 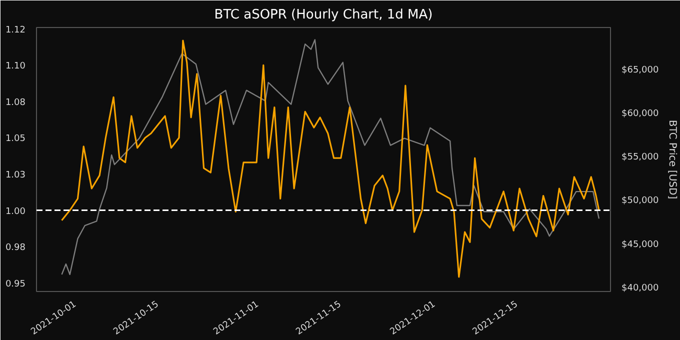 What do you see at coordinates (15, 30) in the screenshot?
I see `y-tick-label: 1.12` at bounding box center [15, 30].